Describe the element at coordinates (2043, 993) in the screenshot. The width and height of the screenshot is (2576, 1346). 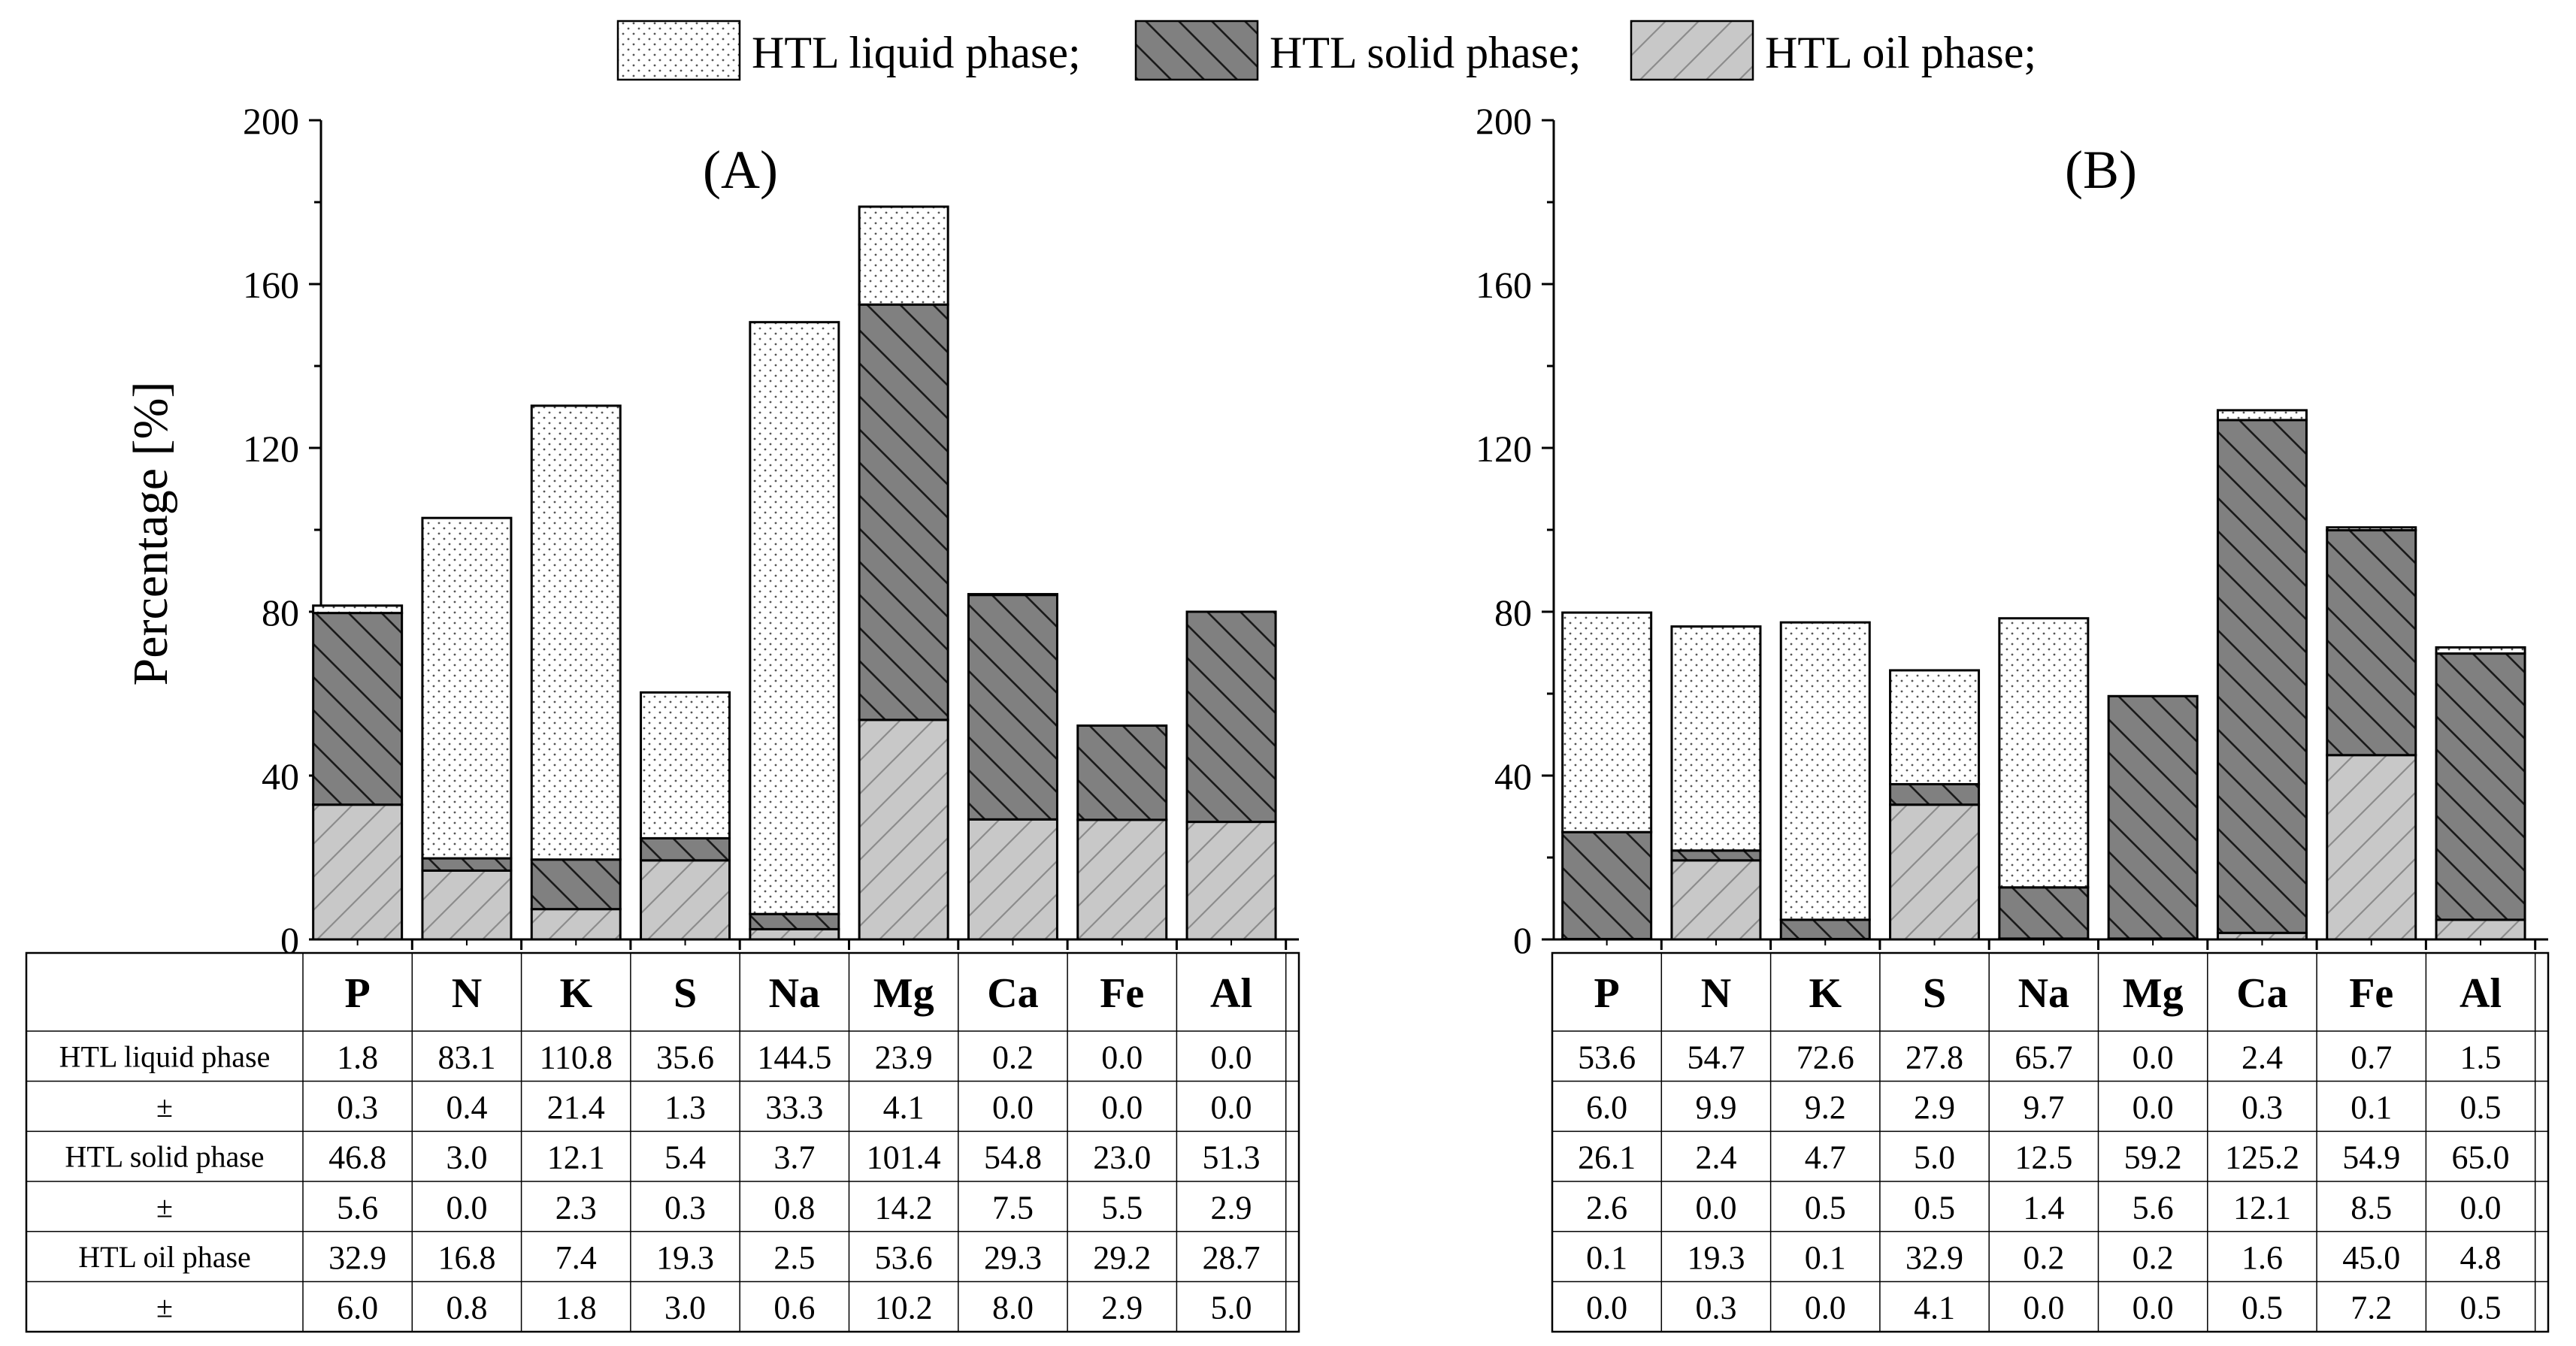
I see `table-header-cell: Na` at that location.